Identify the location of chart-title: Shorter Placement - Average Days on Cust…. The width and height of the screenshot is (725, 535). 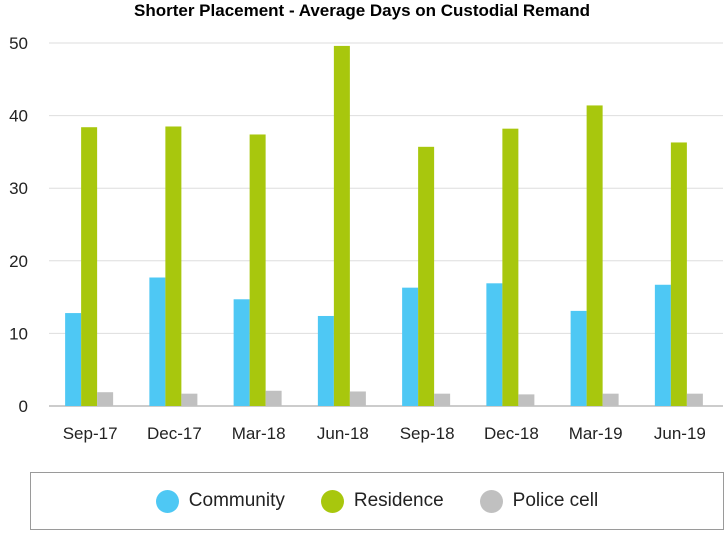
(362, 10).